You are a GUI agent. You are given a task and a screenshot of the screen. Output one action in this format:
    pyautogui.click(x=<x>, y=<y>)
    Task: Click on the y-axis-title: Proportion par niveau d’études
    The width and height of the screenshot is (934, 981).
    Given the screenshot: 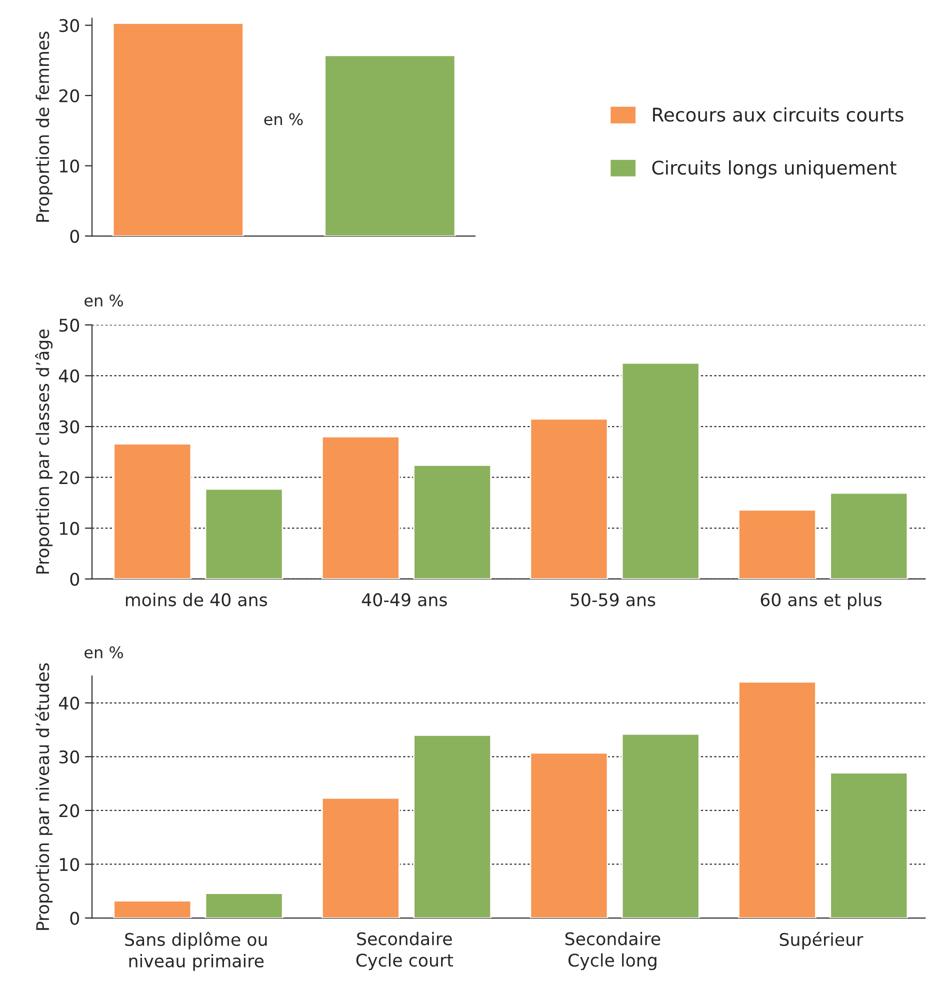 What is the action you would take?
    pyautogui.click(x=44, y=796)
    